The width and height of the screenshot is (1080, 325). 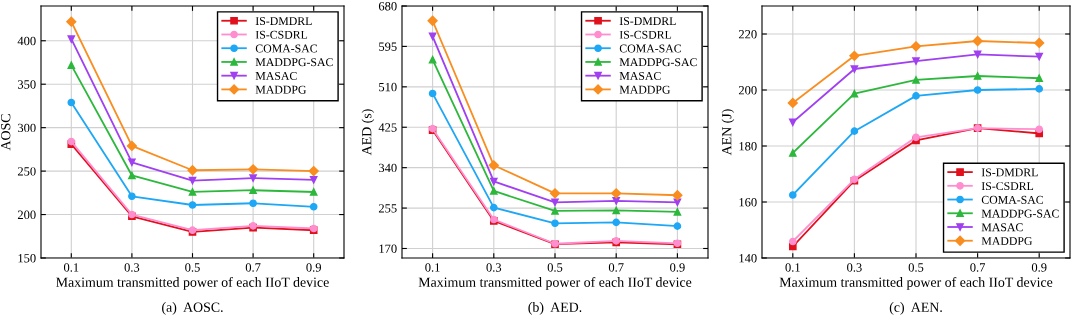 What do you see at coordinates (748, 146) in the screenshot?
I see `y-tick-label: 180` at bounding box center [748, 146].